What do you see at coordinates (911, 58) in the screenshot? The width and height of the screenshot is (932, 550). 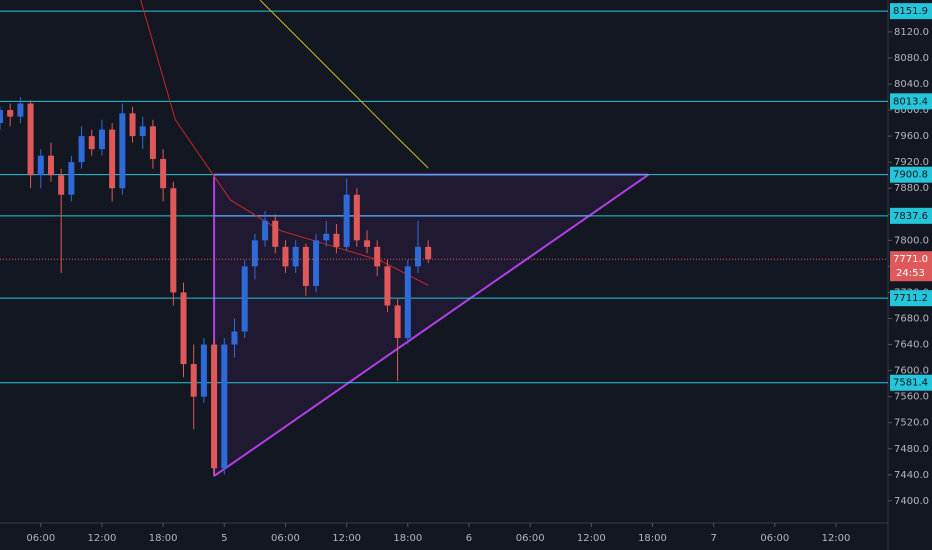 I see `y-tick-label: 8080.0` at bounding box center [911, 58].